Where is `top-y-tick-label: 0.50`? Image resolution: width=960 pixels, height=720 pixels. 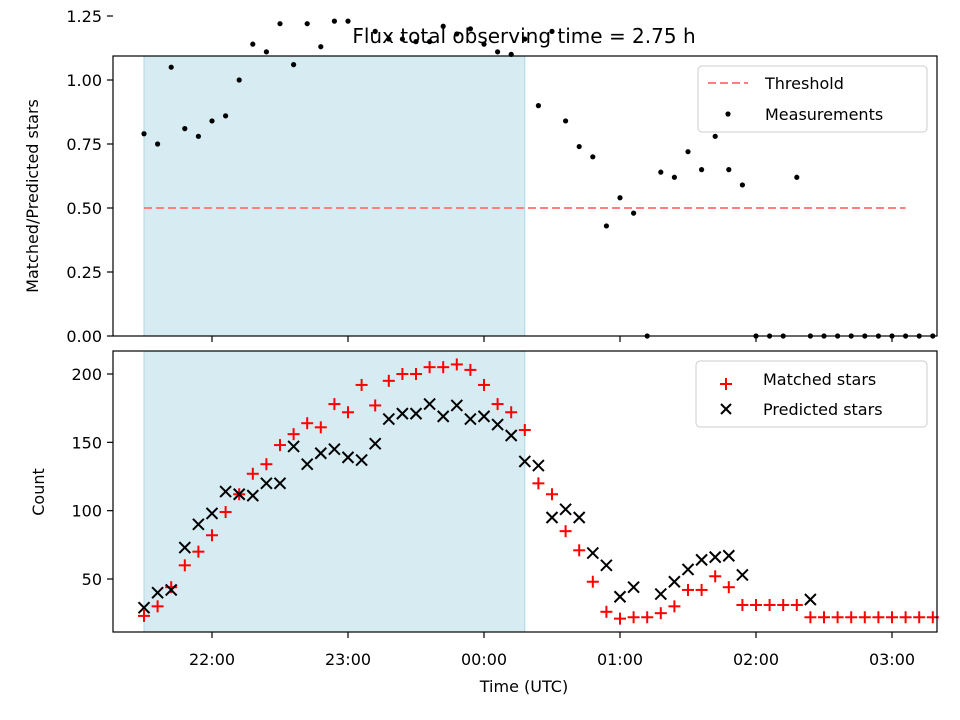
top-y-tick-label: 0.50 is located at coordinates (84, 208).